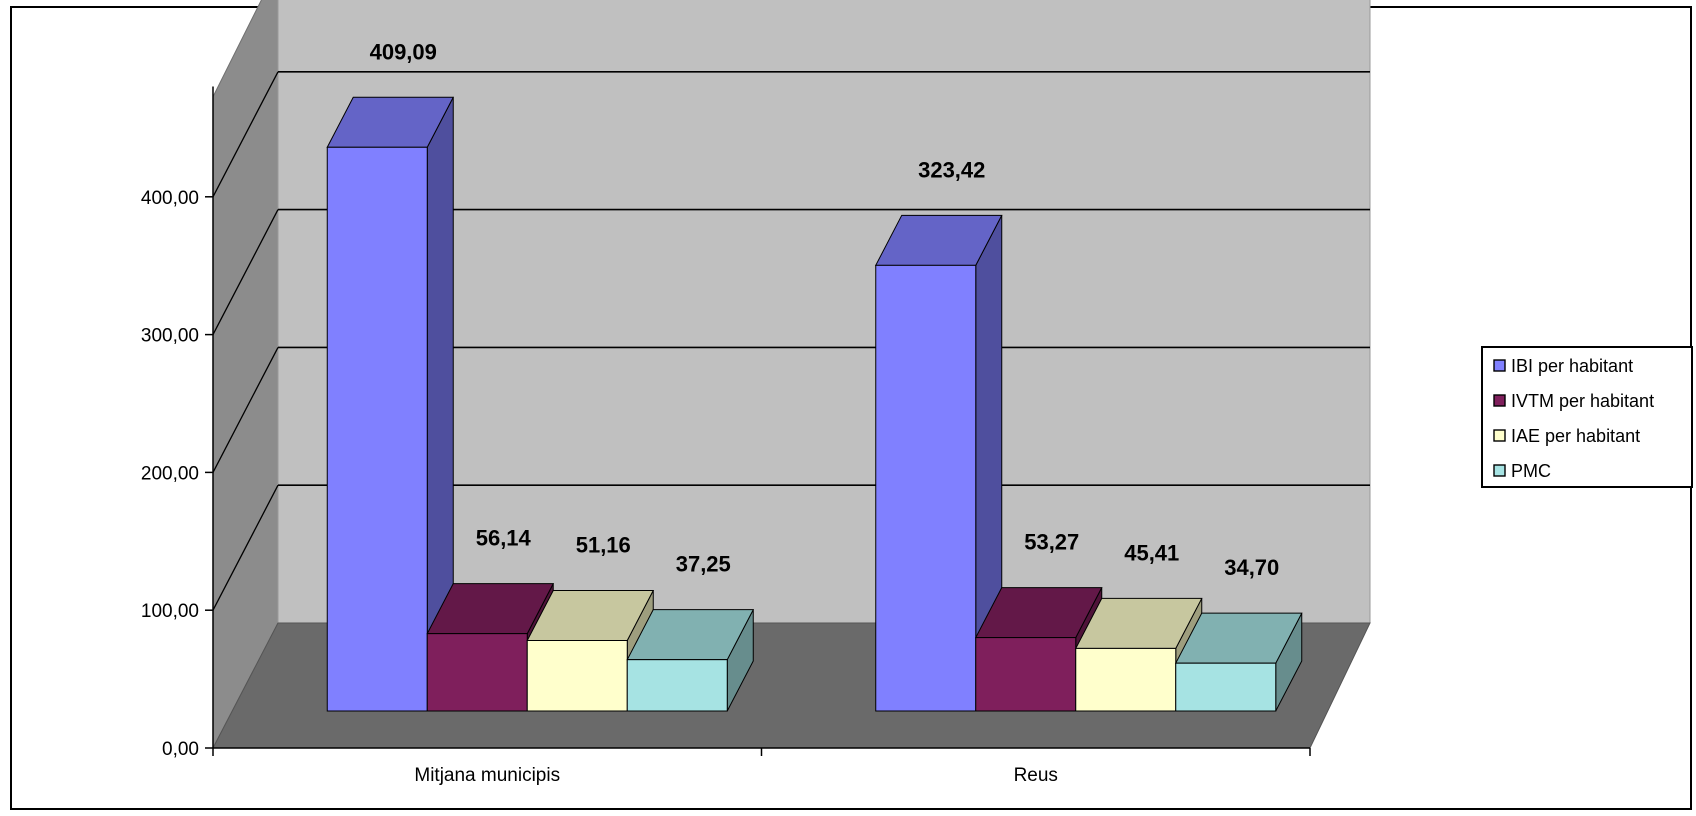  What do you see at coordinates (1575, 436) in the screenshot?
I see `legend-label: IAE per habitant` at bounding box center [1575, 436].